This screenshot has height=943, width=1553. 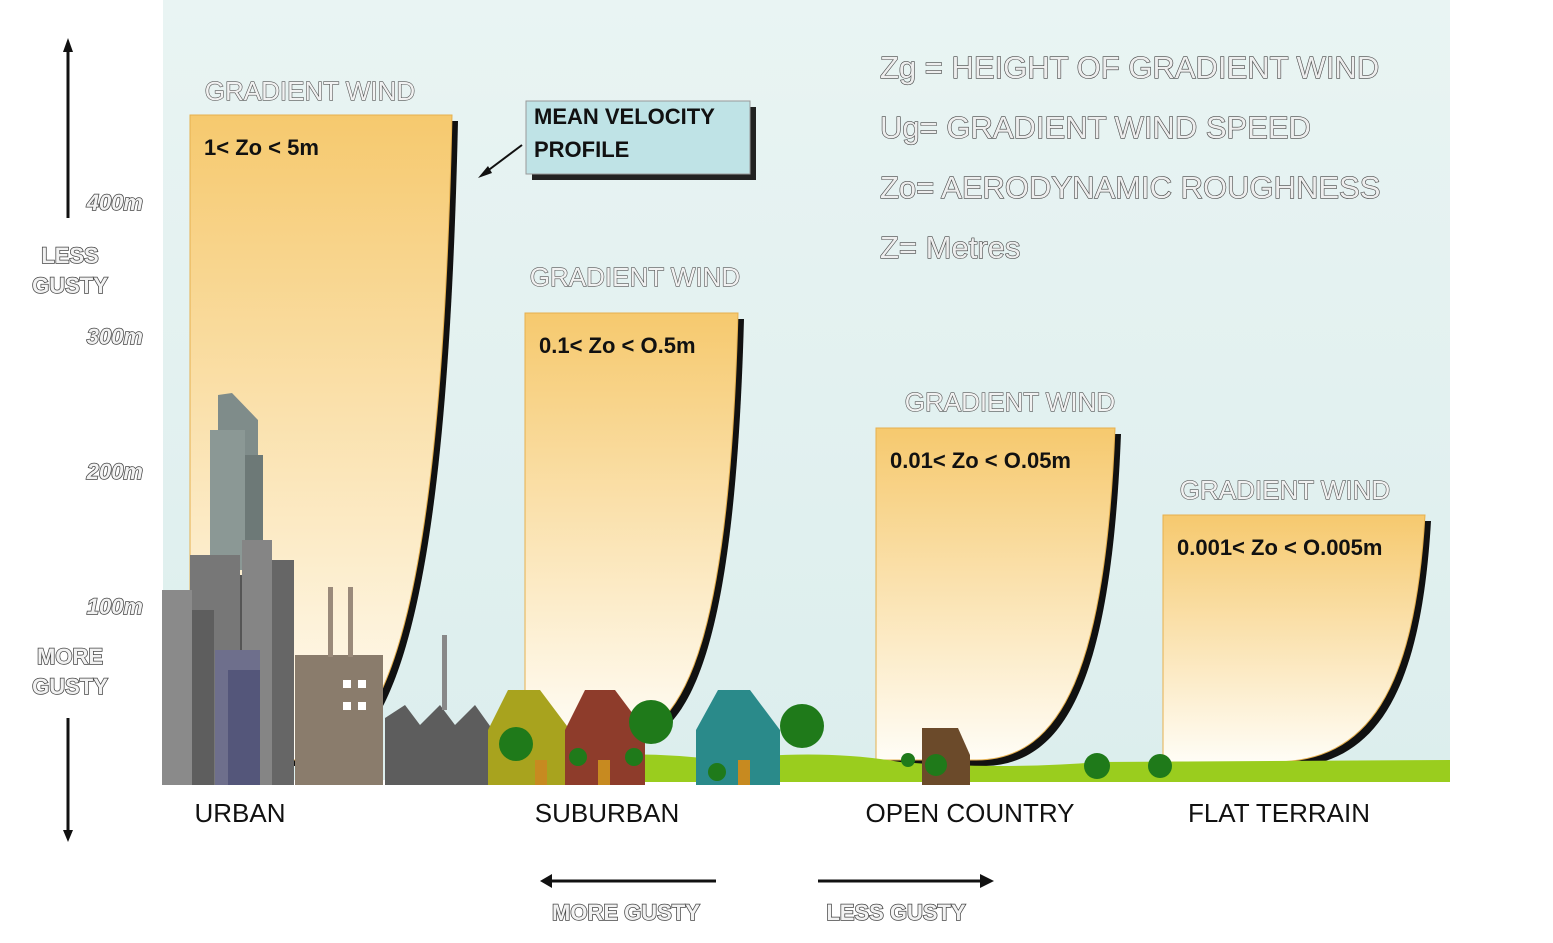 What do you see at coordinates (1279, 813) in the screenshot?
I see `terrain-label: FLAT TERRAIN` at bounding box center [1279, 813].